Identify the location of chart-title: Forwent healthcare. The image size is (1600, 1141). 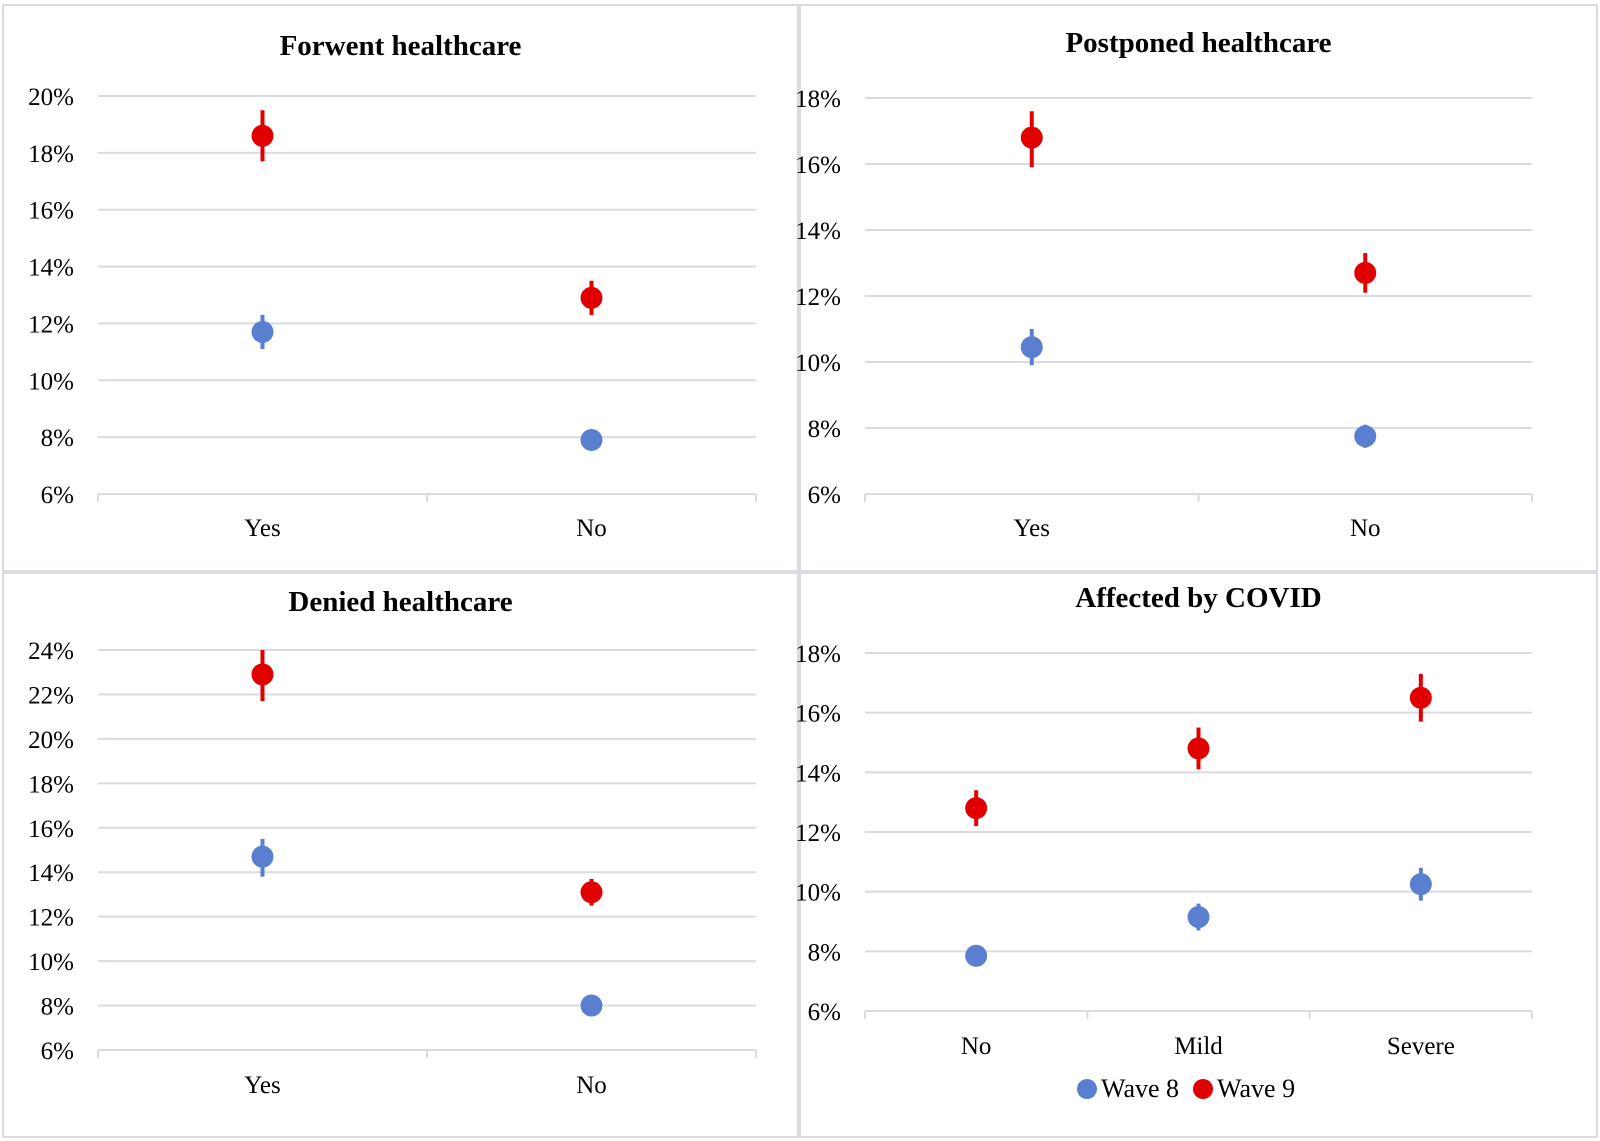
(400, 46).